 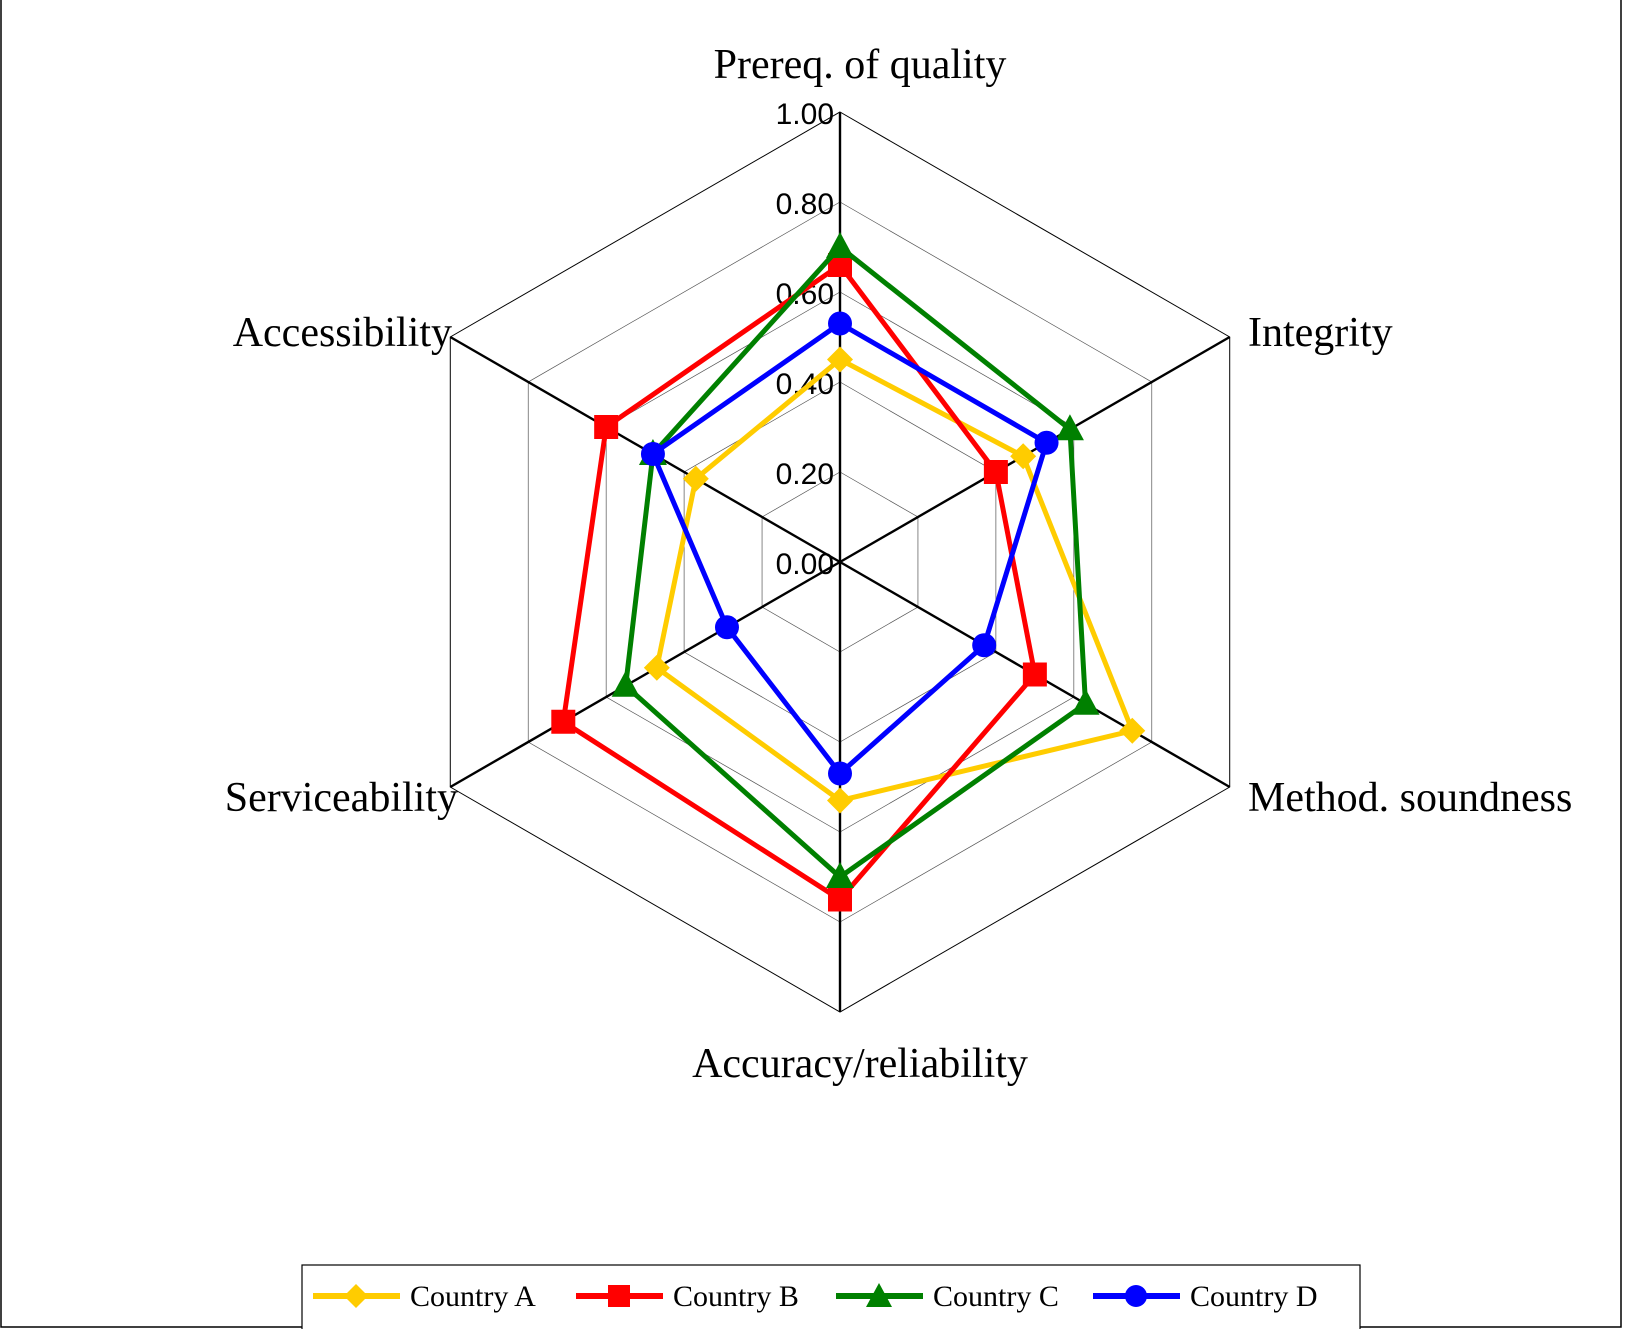 What do you see at coordinates (860, 65) in the screenshot?
I see `axis-label-prereq: Prereq. of quality` at bounding box center [860, 65].